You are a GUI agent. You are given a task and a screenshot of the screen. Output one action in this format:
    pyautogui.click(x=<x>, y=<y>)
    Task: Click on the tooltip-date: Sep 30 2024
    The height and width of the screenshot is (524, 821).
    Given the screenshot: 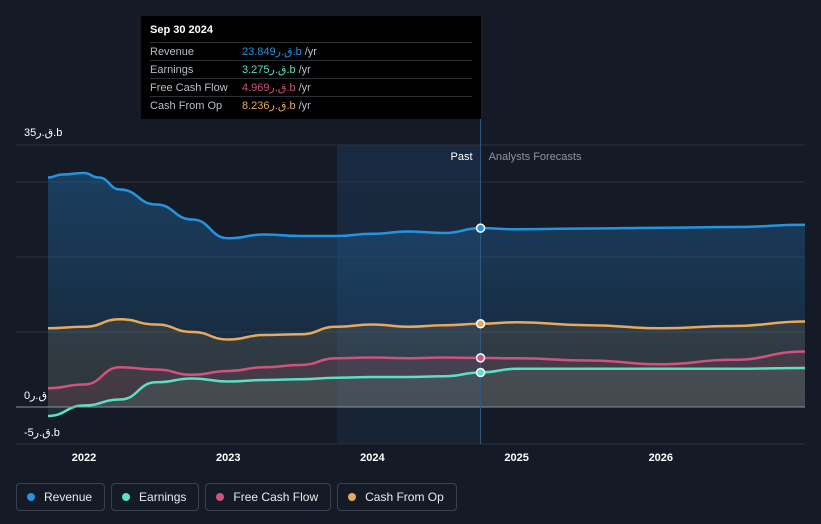 What is the action you would take?
    pyautogui.click(x=181, y=30)
    